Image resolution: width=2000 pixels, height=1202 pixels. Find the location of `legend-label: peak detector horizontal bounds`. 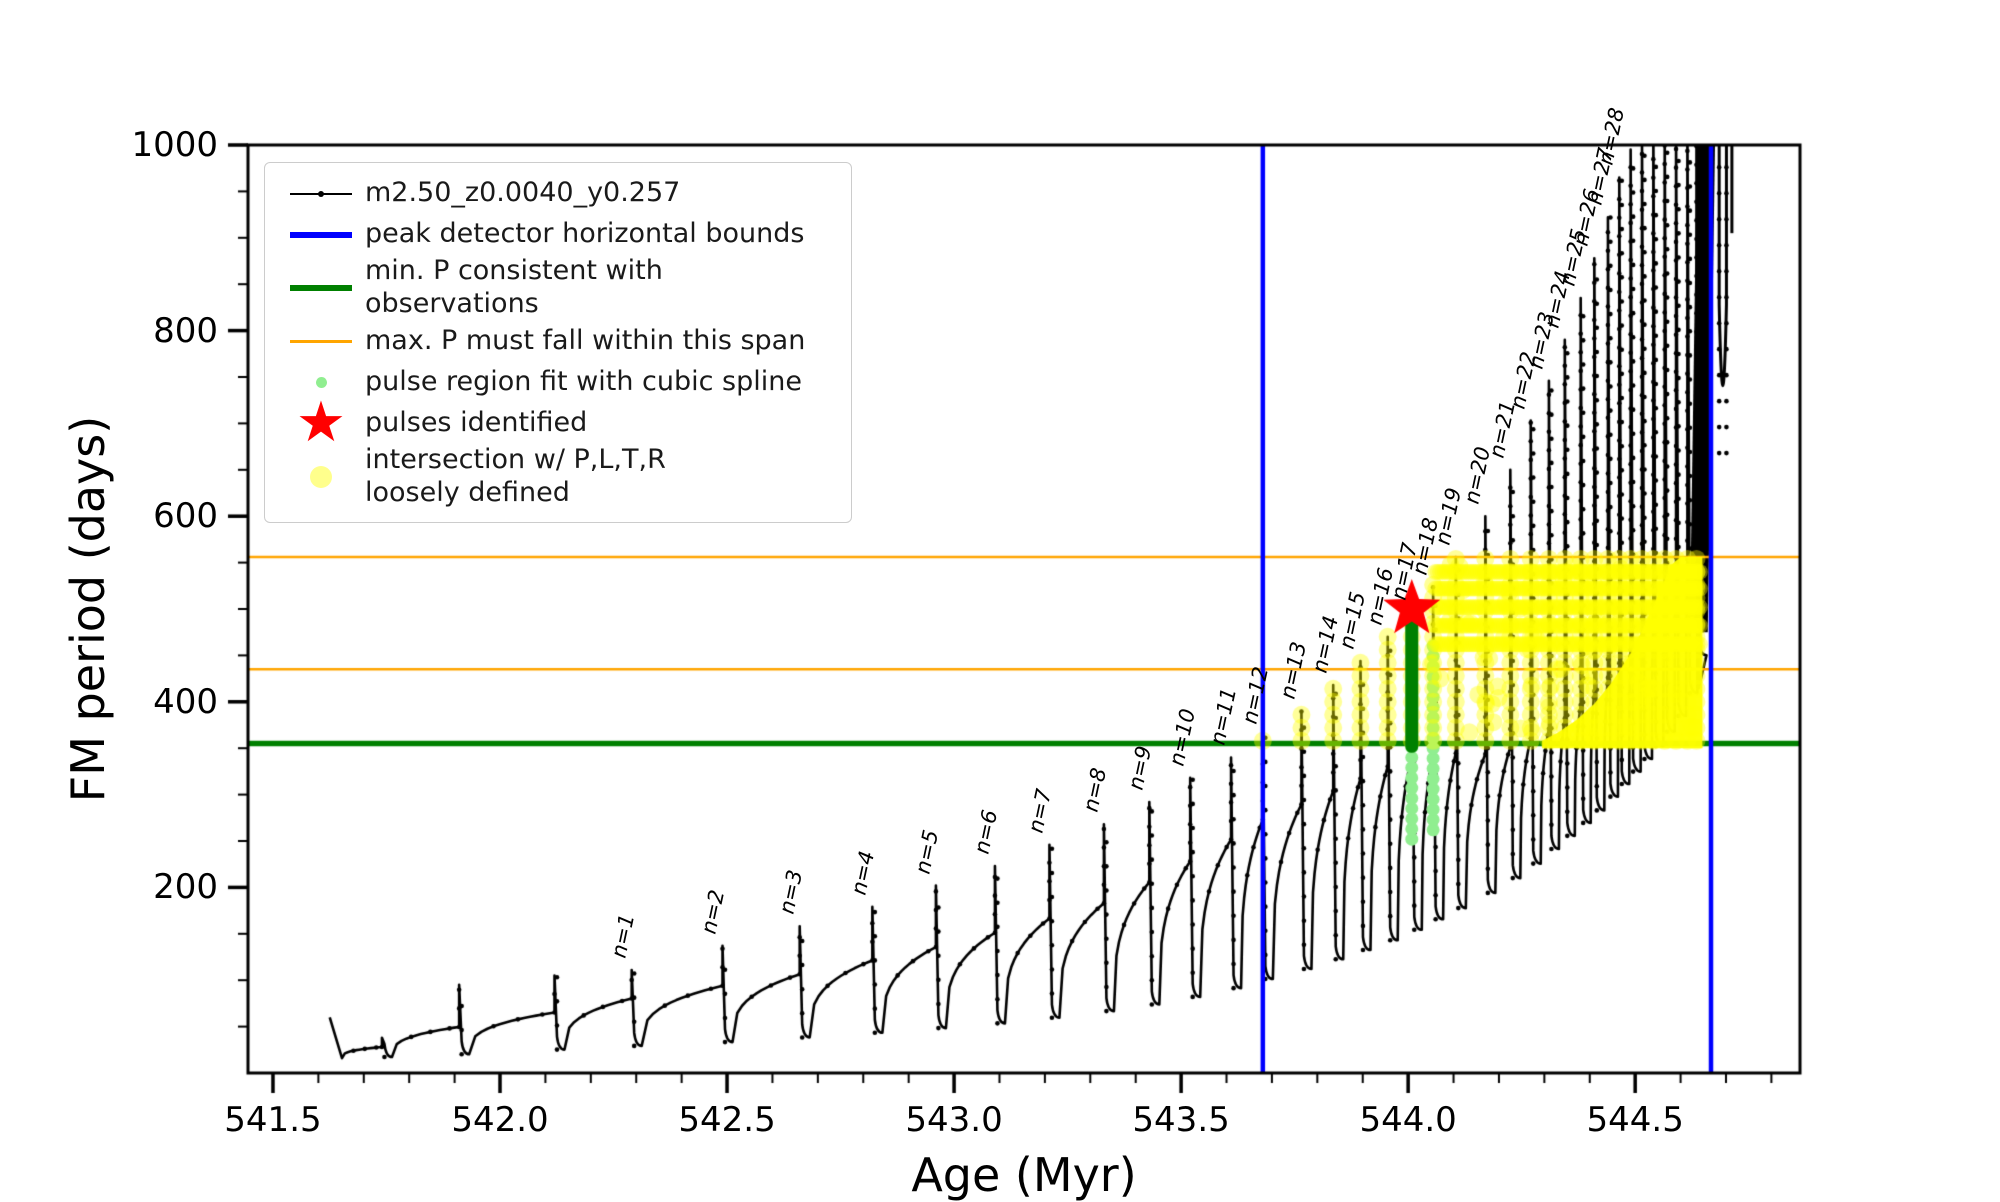

legend-label: peak detector horizontal bounds is located at coordinates (585, 234).